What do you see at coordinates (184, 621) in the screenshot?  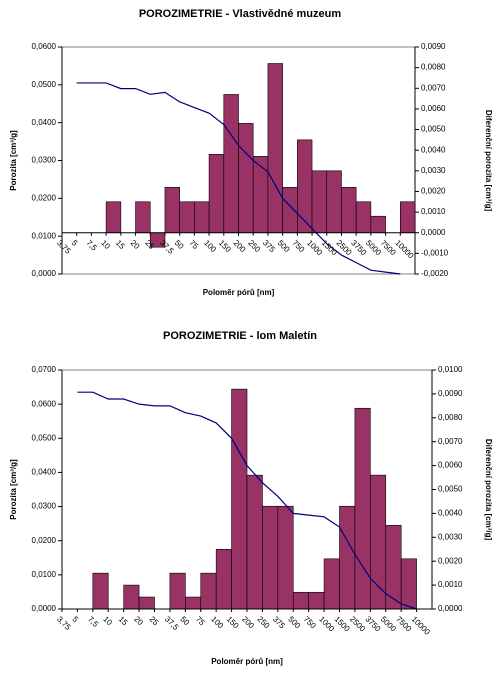 I see `x-tick-label: 50` at bounding box center [184, 621].